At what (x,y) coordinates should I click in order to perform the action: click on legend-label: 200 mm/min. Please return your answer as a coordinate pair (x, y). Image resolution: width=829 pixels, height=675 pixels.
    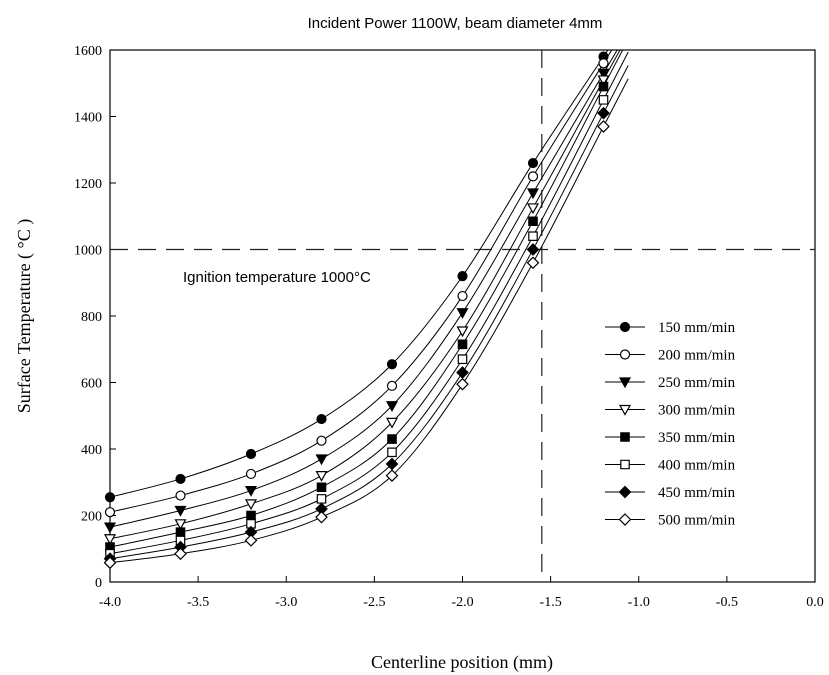
    Looking at the image, I should click on (697, 356).